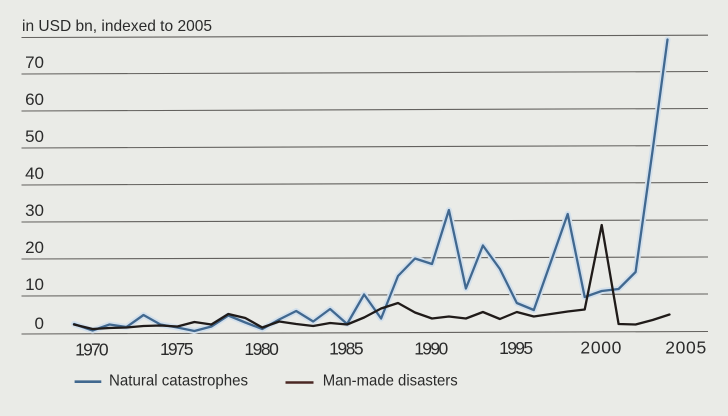 Image resolution: width=728 pixels, height=416 pixels. What do you see at coordinates (431, 348) in the screenshot?
I see `svg-text: 1990` at bounding box center [431, 348].